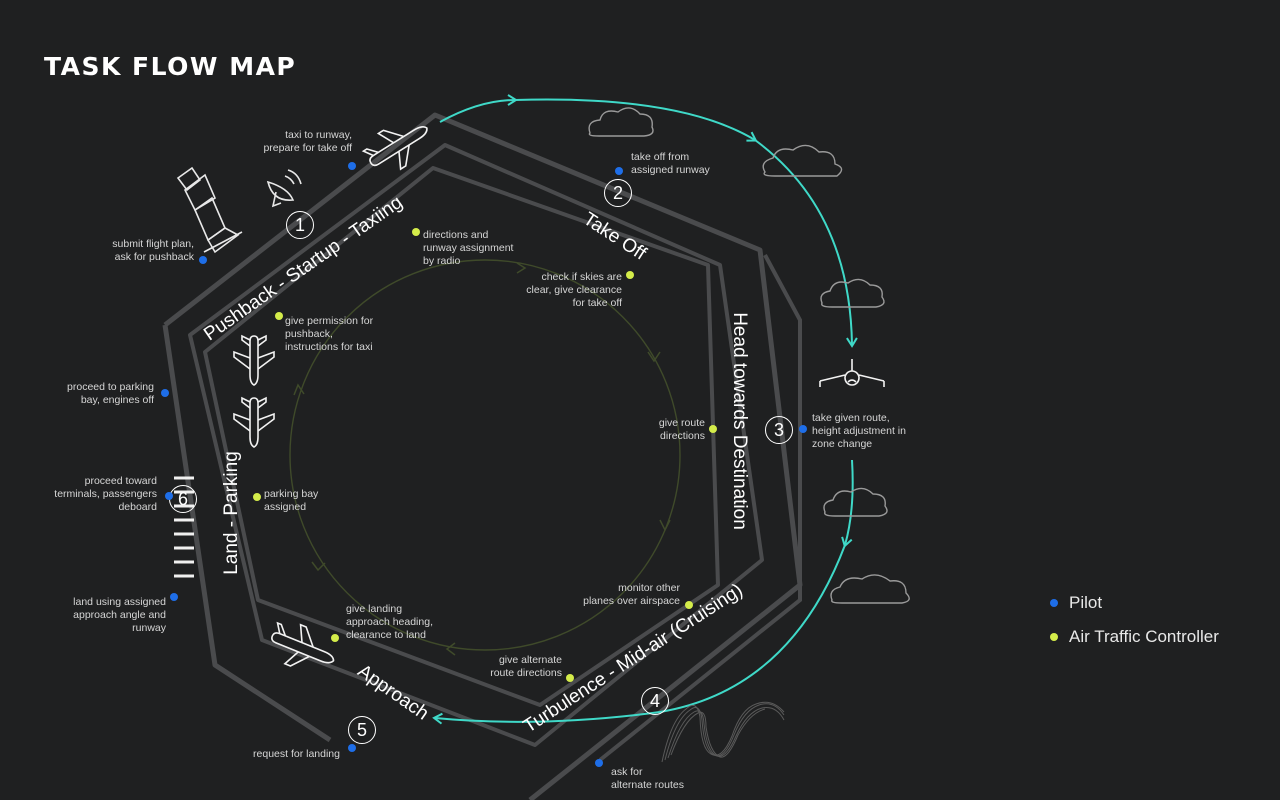 The image size is (1280, 800). Describe the element at coordinates (300, 225) in the screenshot. I see `step-number-1: 1` at that location.